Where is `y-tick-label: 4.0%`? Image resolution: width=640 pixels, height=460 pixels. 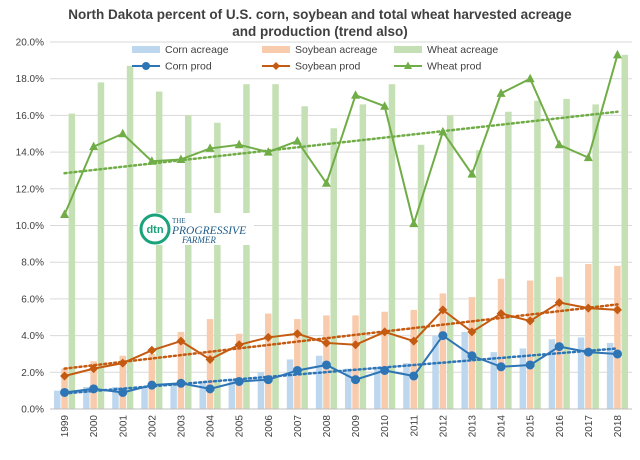
y-tick-label: 4.0% is located at coordinates (32, 336).